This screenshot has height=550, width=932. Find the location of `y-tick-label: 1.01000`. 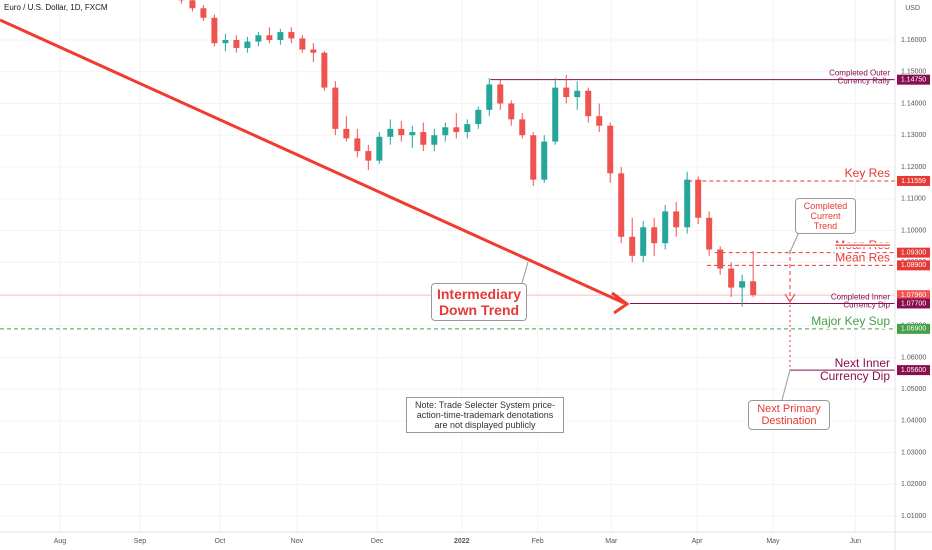

y-tick-label: 1.01000 is located at coordinates (913, 516).